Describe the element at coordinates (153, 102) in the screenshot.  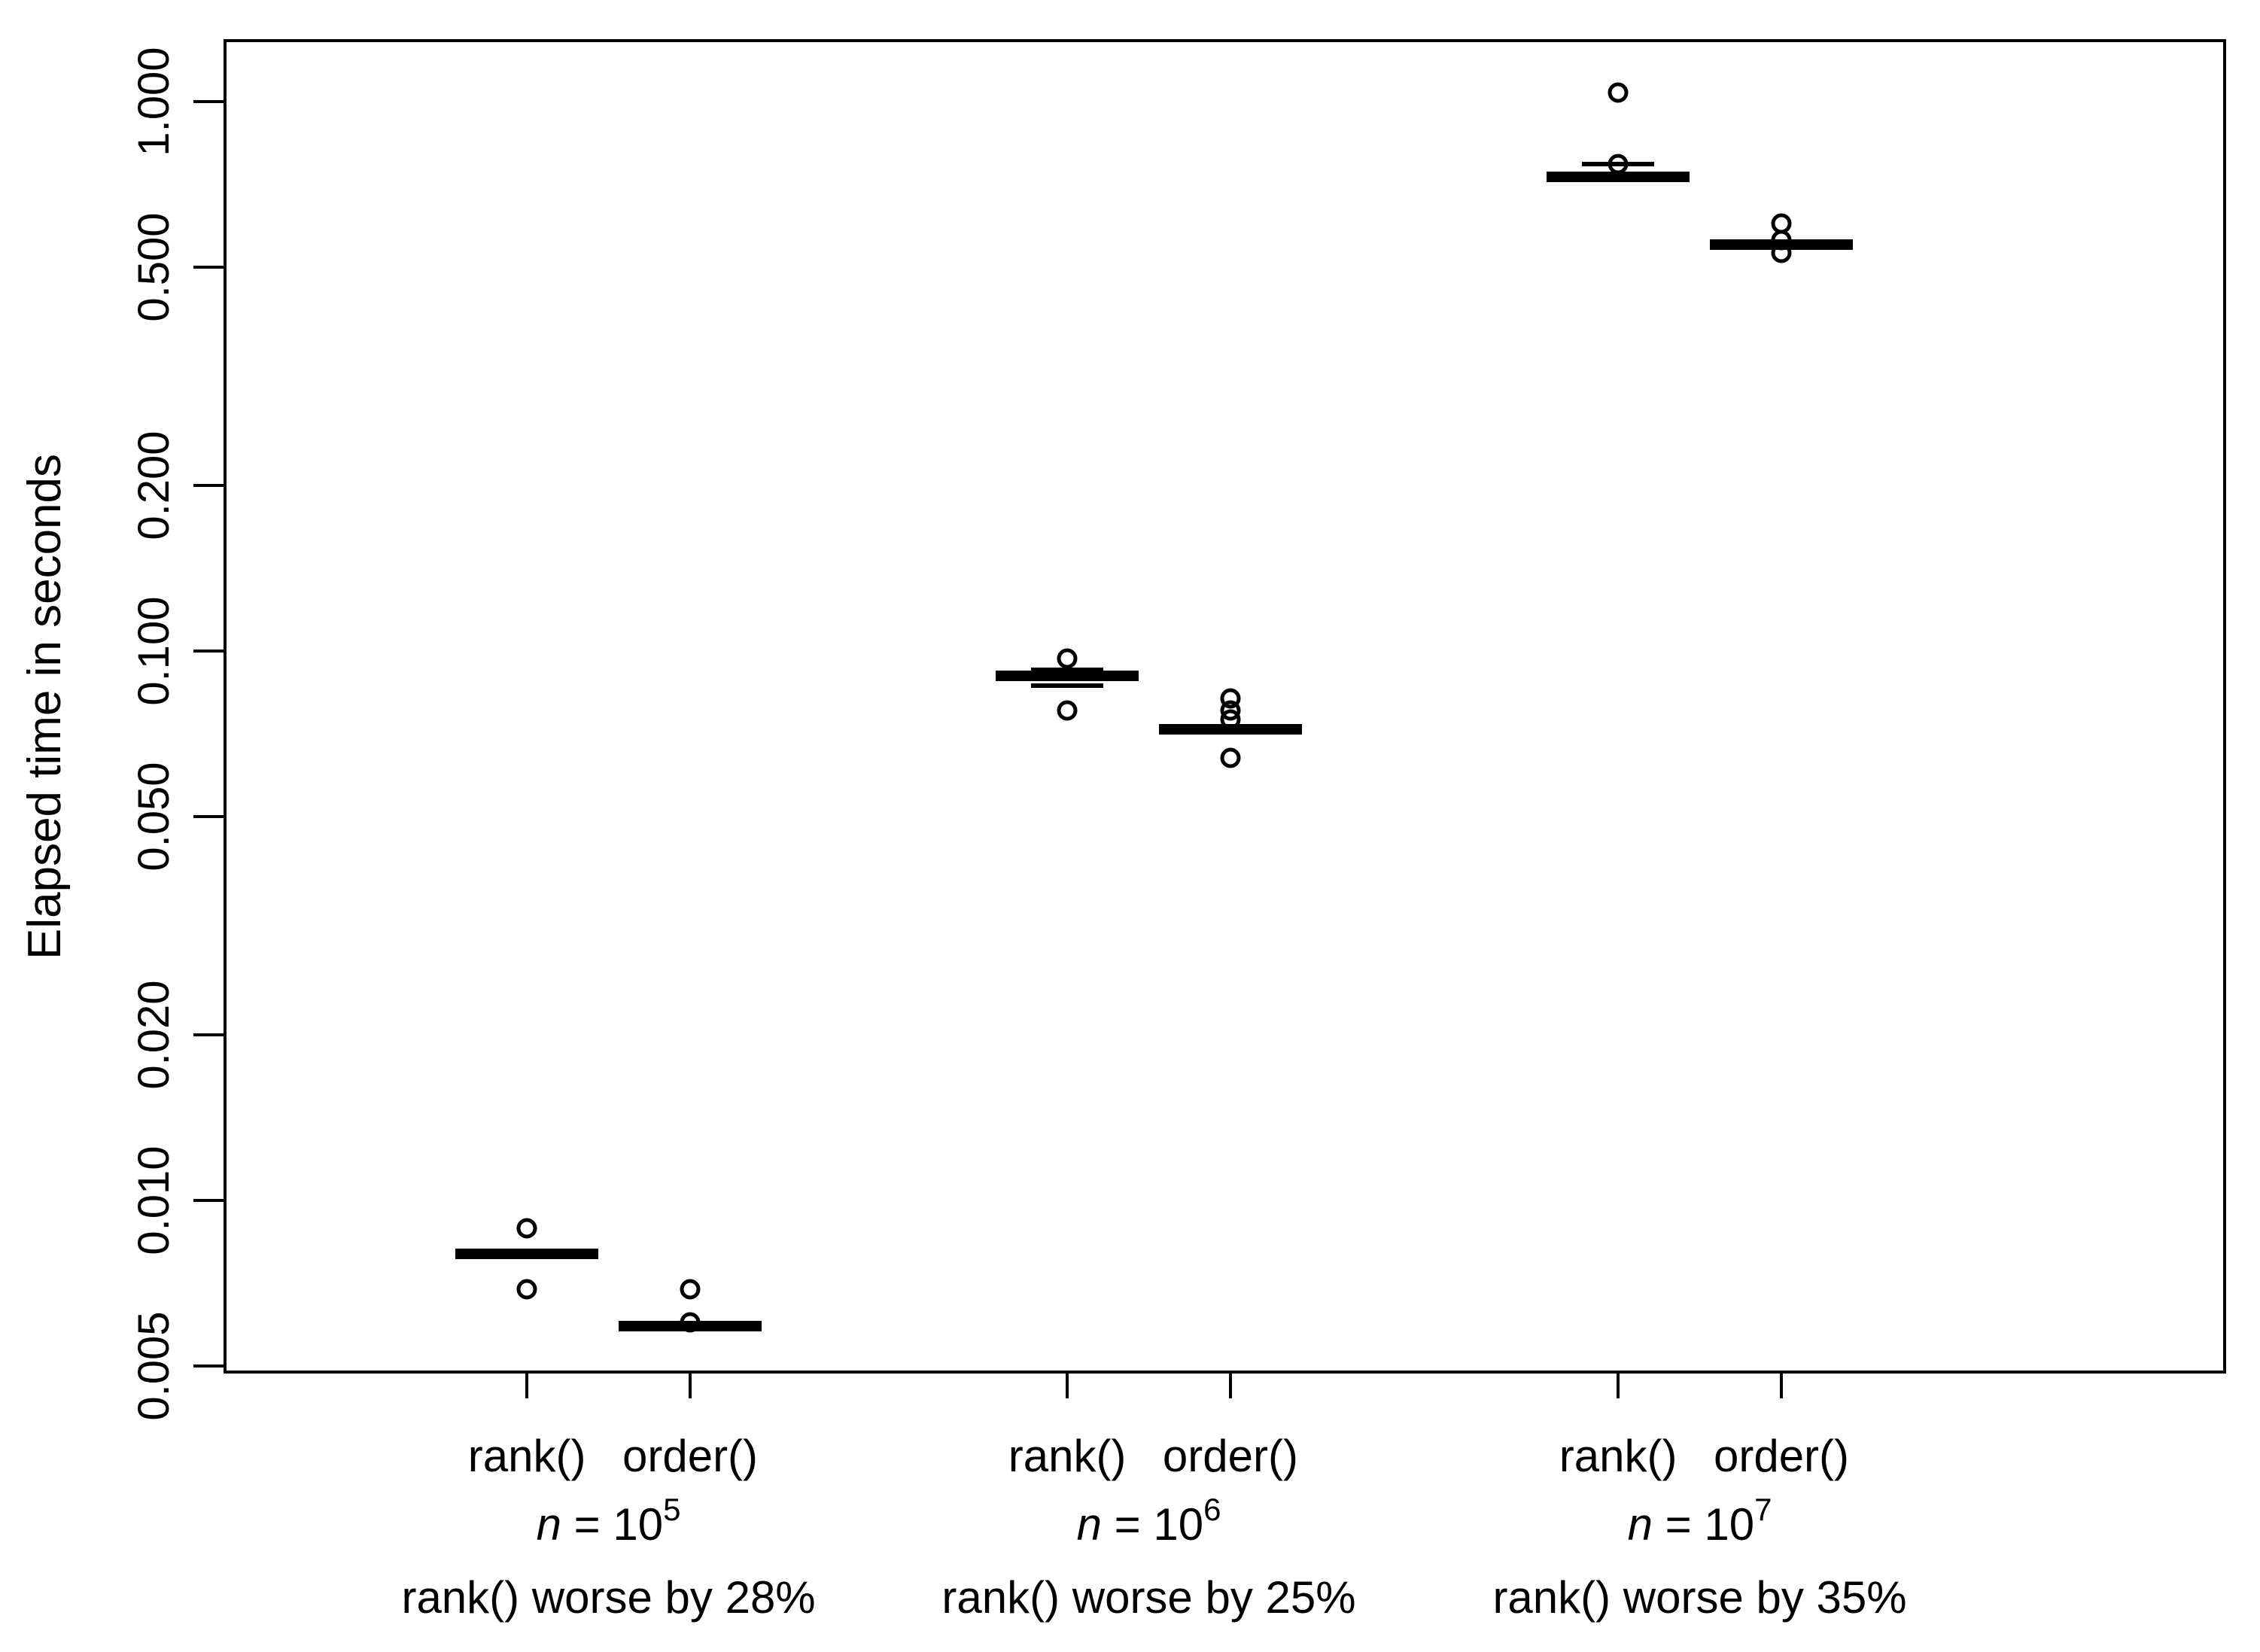
I see `y-tick-label: 1.000` at that location.